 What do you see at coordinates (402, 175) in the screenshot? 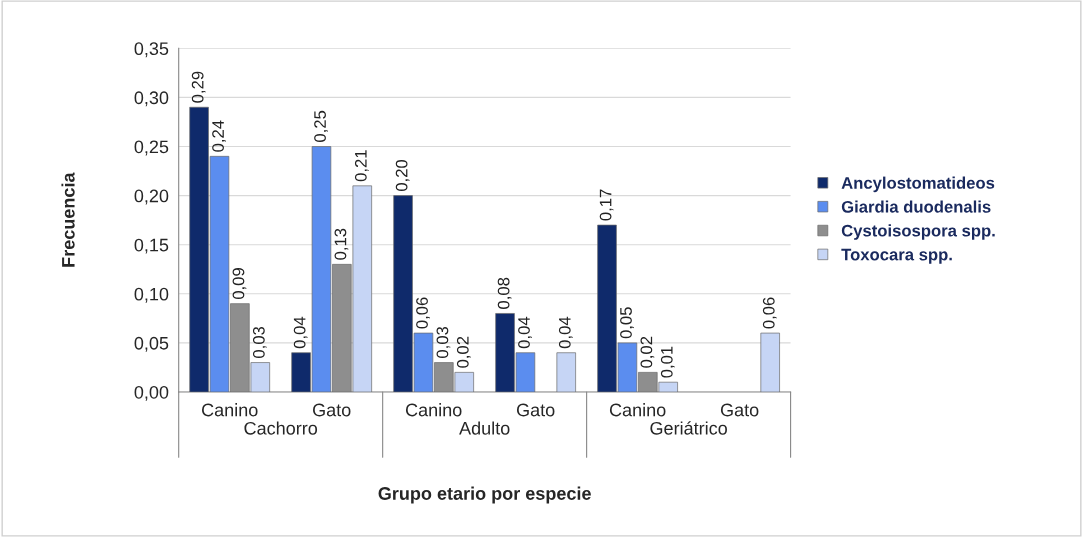
I see `data-label: 0,20` at bounding box center [402, 175].